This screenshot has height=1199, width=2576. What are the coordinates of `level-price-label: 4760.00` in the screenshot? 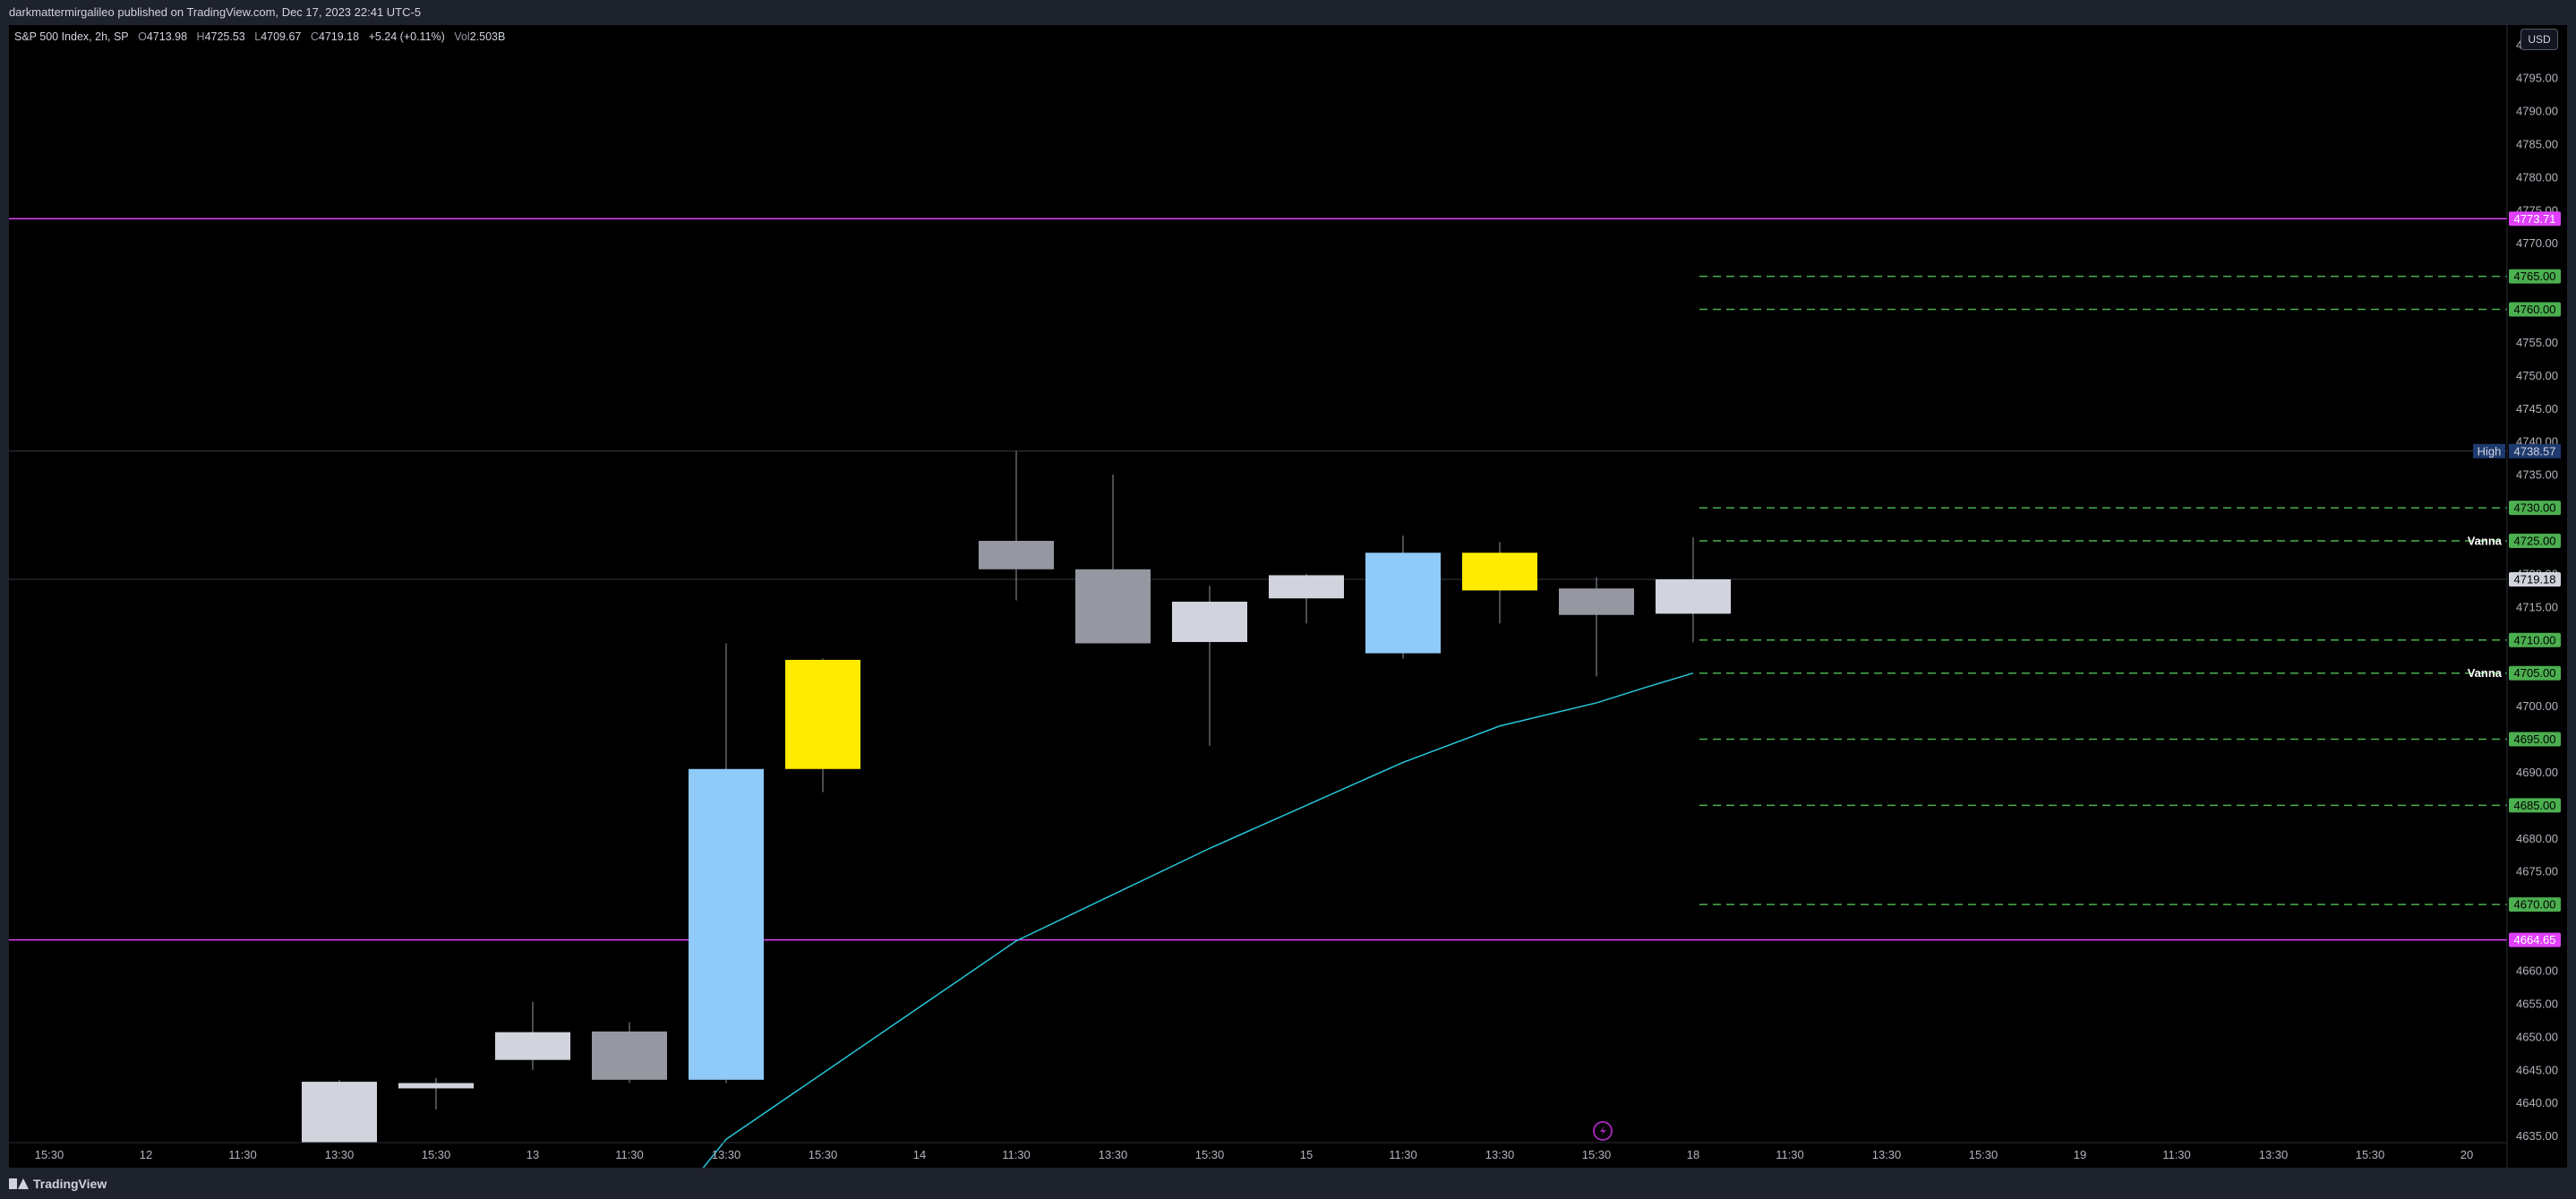 It's located at (2535, 309).